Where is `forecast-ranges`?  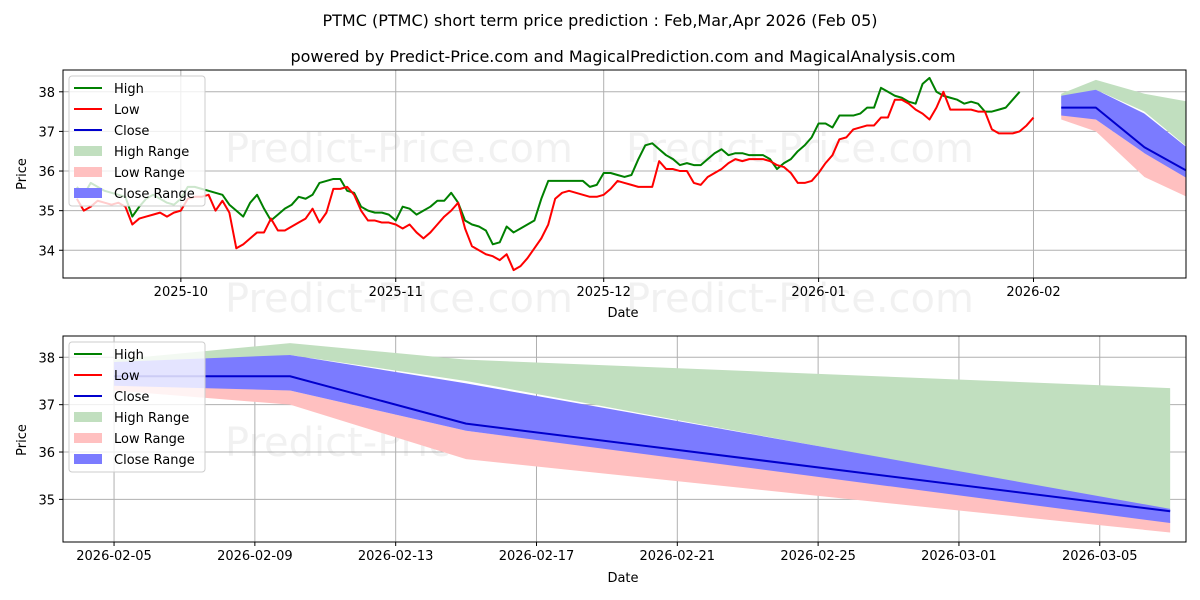
forecast-ranges is located at coordinates (1123, 138).